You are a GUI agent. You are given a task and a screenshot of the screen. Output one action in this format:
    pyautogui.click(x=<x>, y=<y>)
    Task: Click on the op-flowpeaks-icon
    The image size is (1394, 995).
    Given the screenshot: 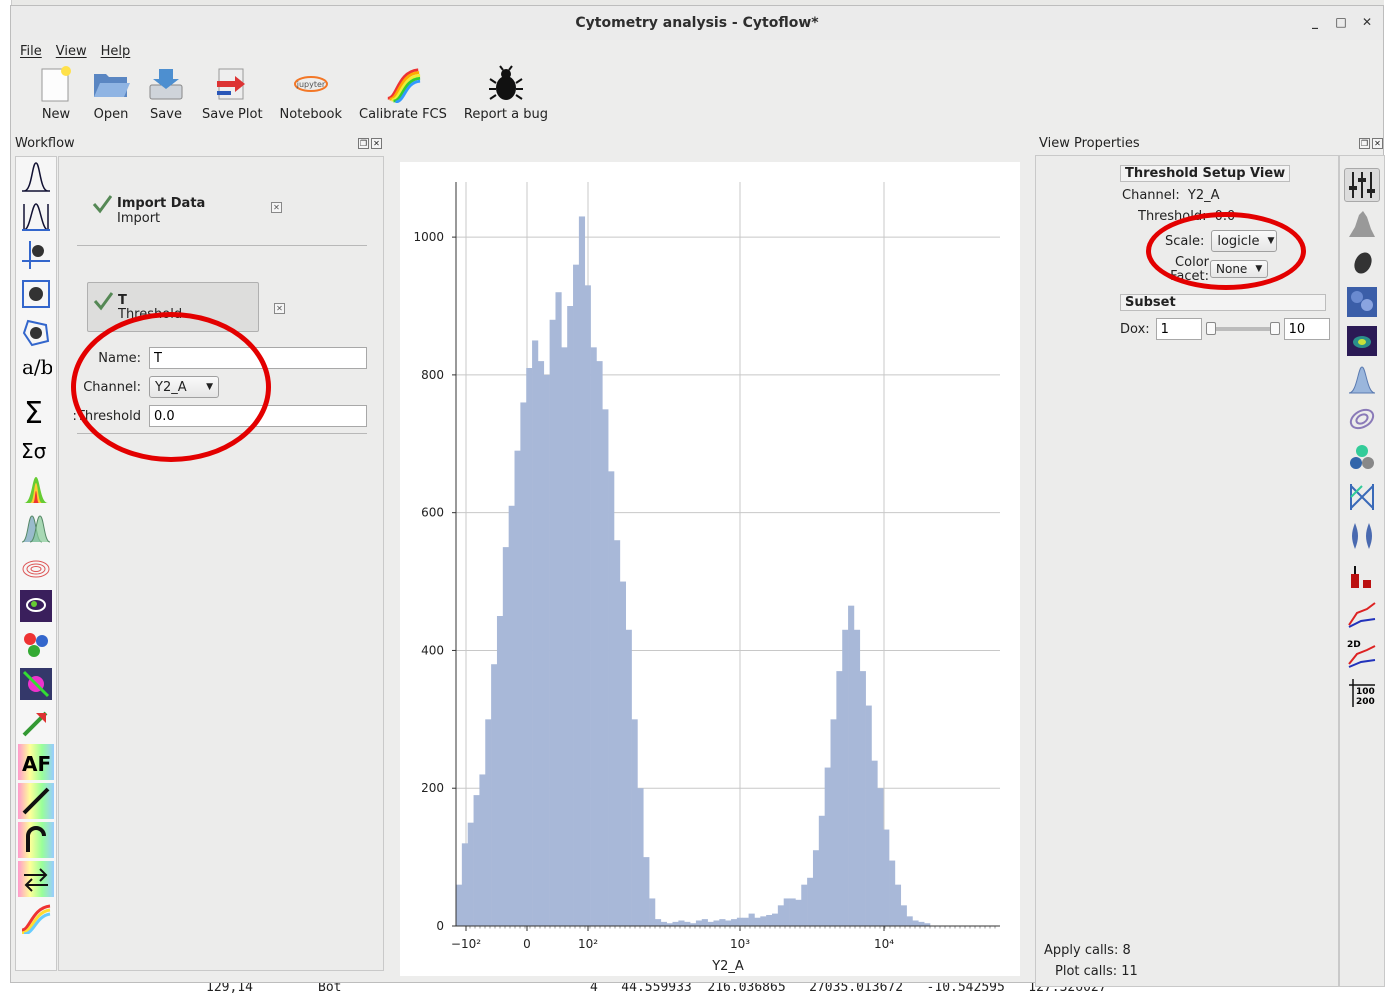 What is the action you would take?
    pyautogui.click(x=36, y=606)
    